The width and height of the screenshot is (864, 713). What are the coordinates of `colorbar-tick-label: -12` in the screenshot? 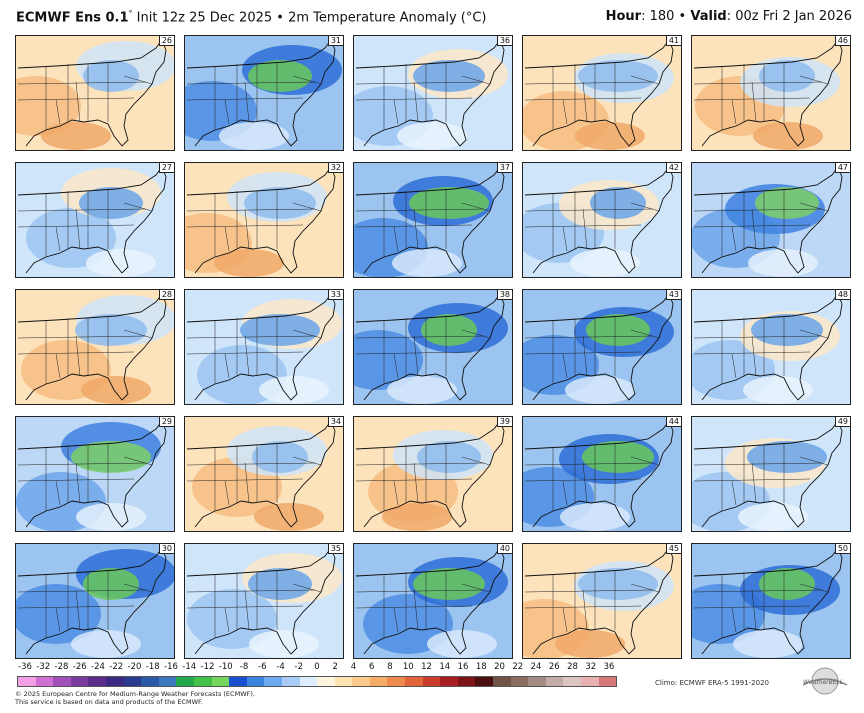 It's located at (207, 667).